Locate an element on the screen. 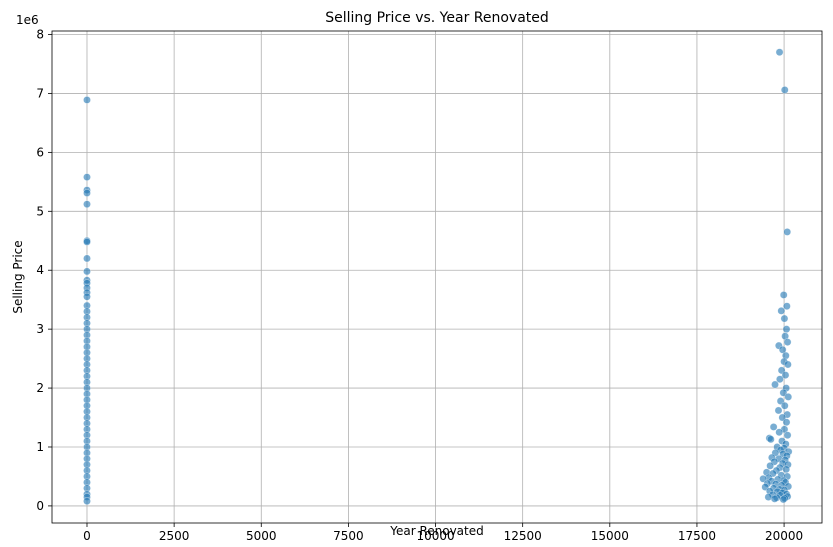 The height and width of the screenshot is (547, 833). x-tick-label: 2500 is located at coordinates (174, 536).